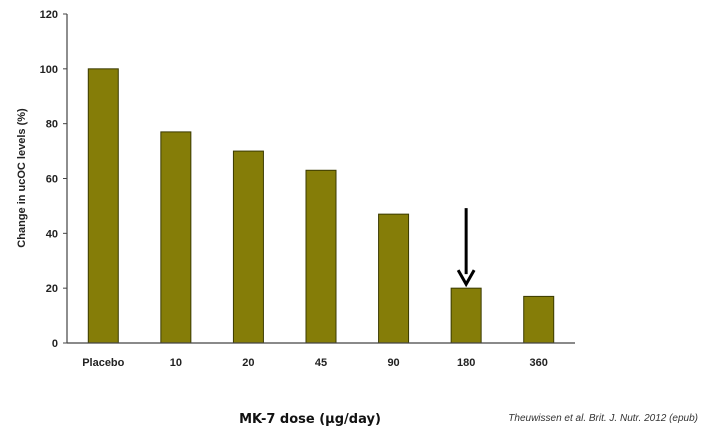 The image size is (709, 428). I want to click on y-tick-label: 80, so click(52, 125).